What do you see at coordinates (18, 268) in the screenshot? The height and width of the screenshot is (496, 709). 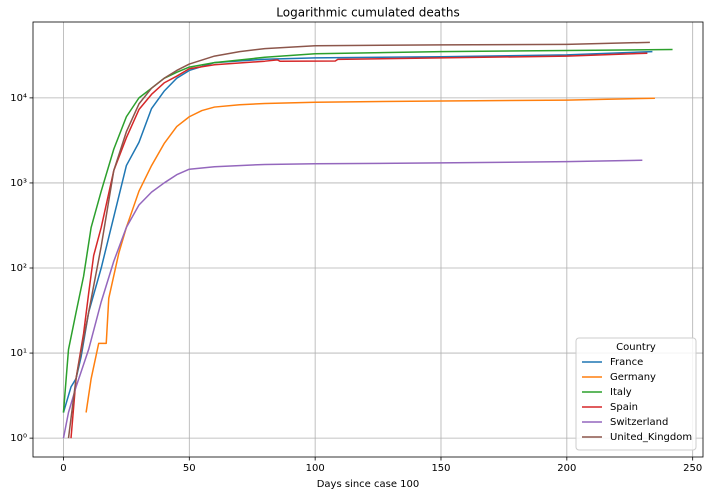 I see `y-tick-label: 10²` at bounding box center [18, 268].